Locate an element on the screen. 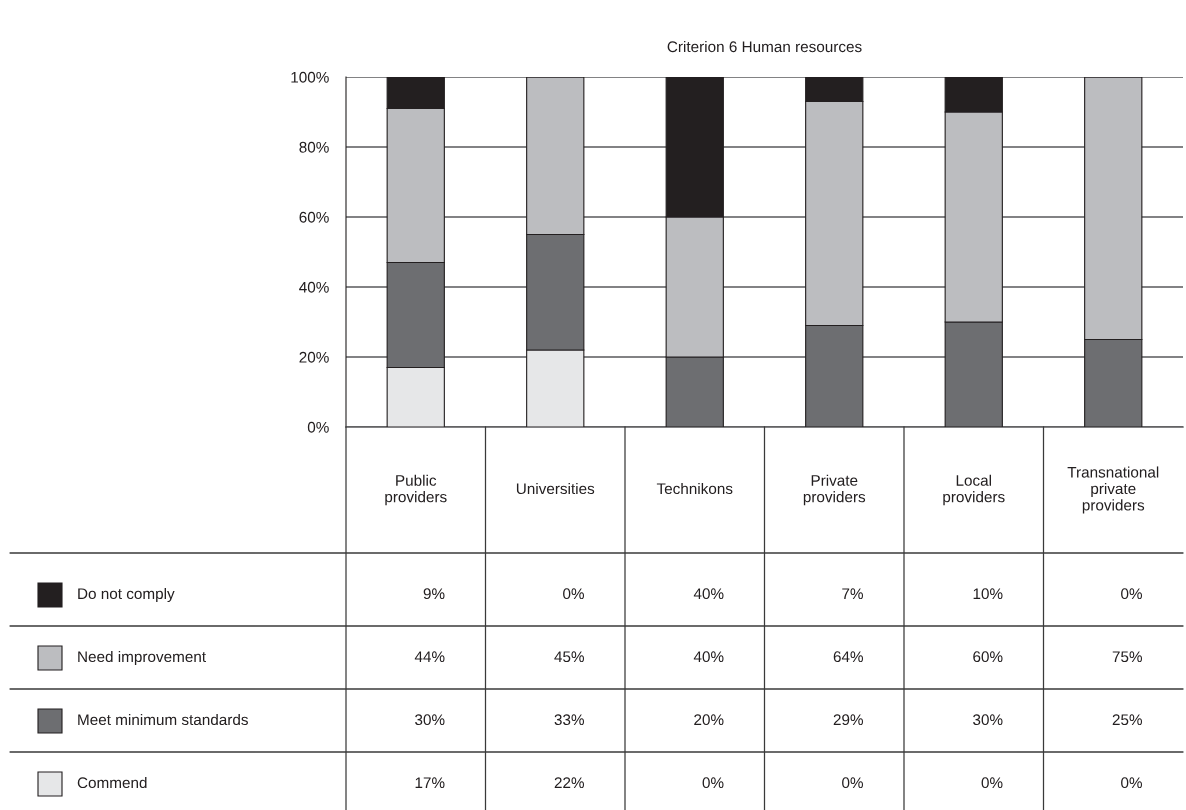 This screenshot has height=810, width=1186. y-tick-label: 20% is located at coordinates (314, 357).